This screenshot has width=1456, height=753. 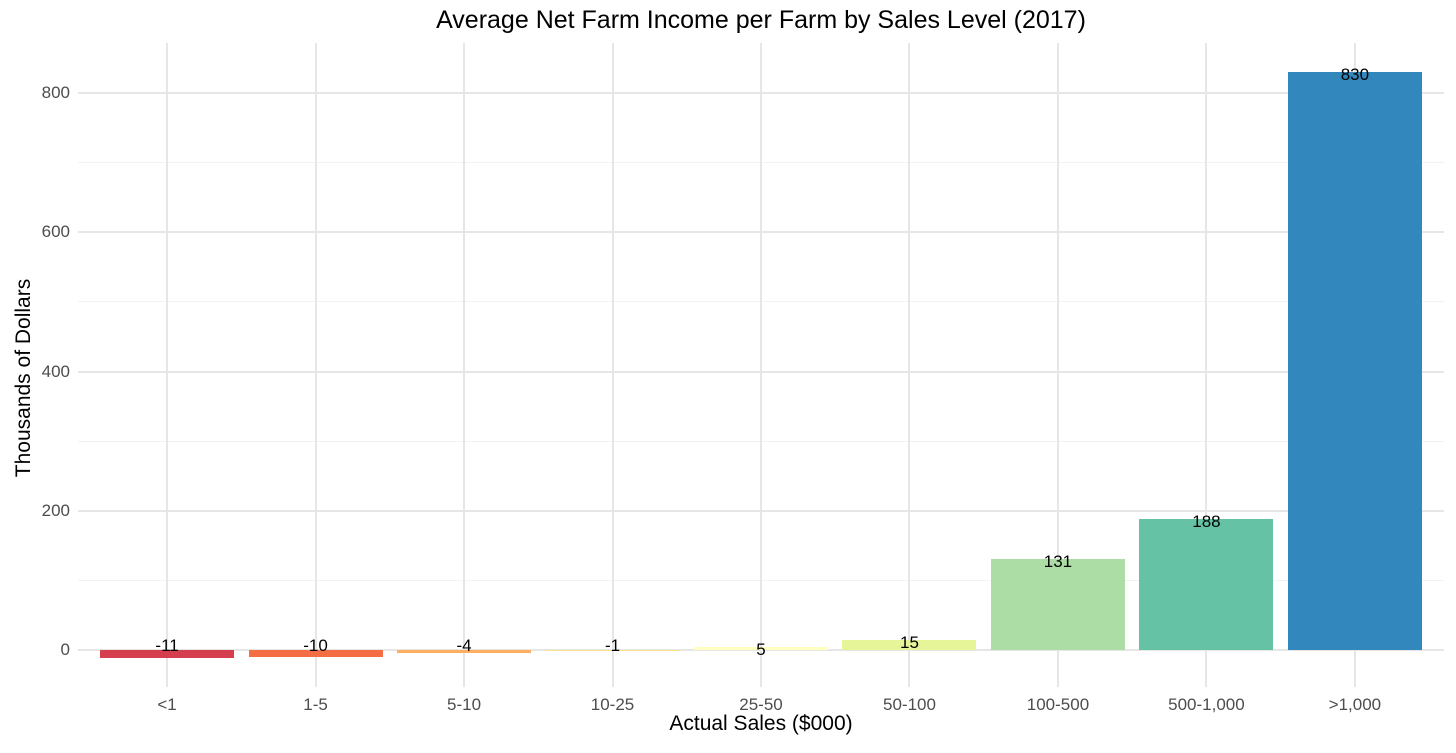 I want to click on bar-<1, so click(x=167, y=654).